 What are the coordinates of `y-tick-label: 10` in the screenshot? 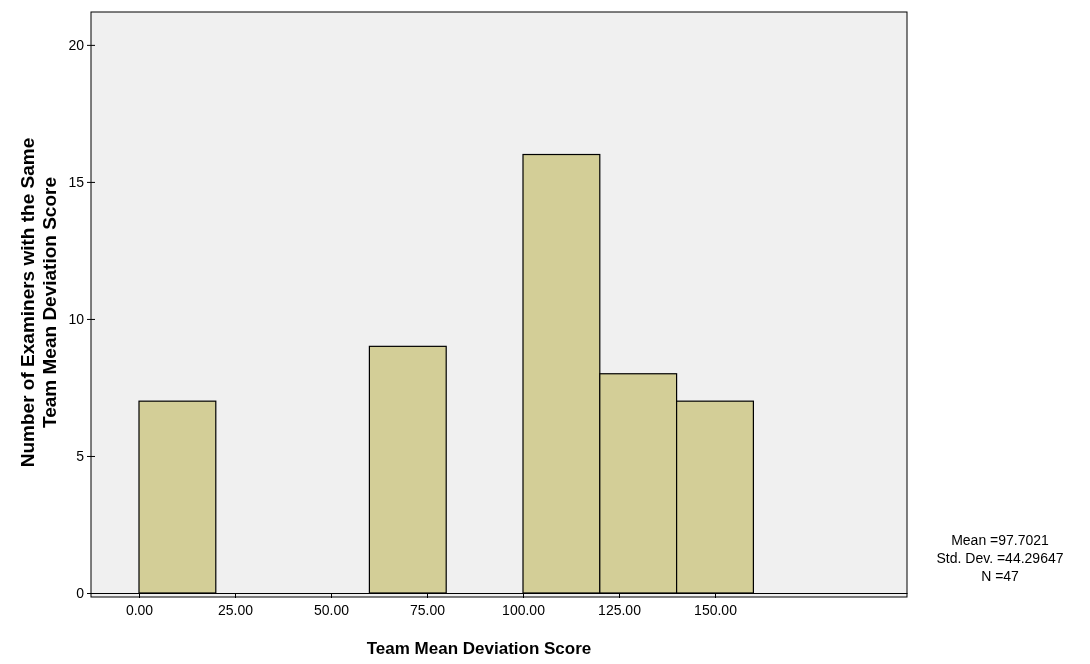 It's located at (76, 318).